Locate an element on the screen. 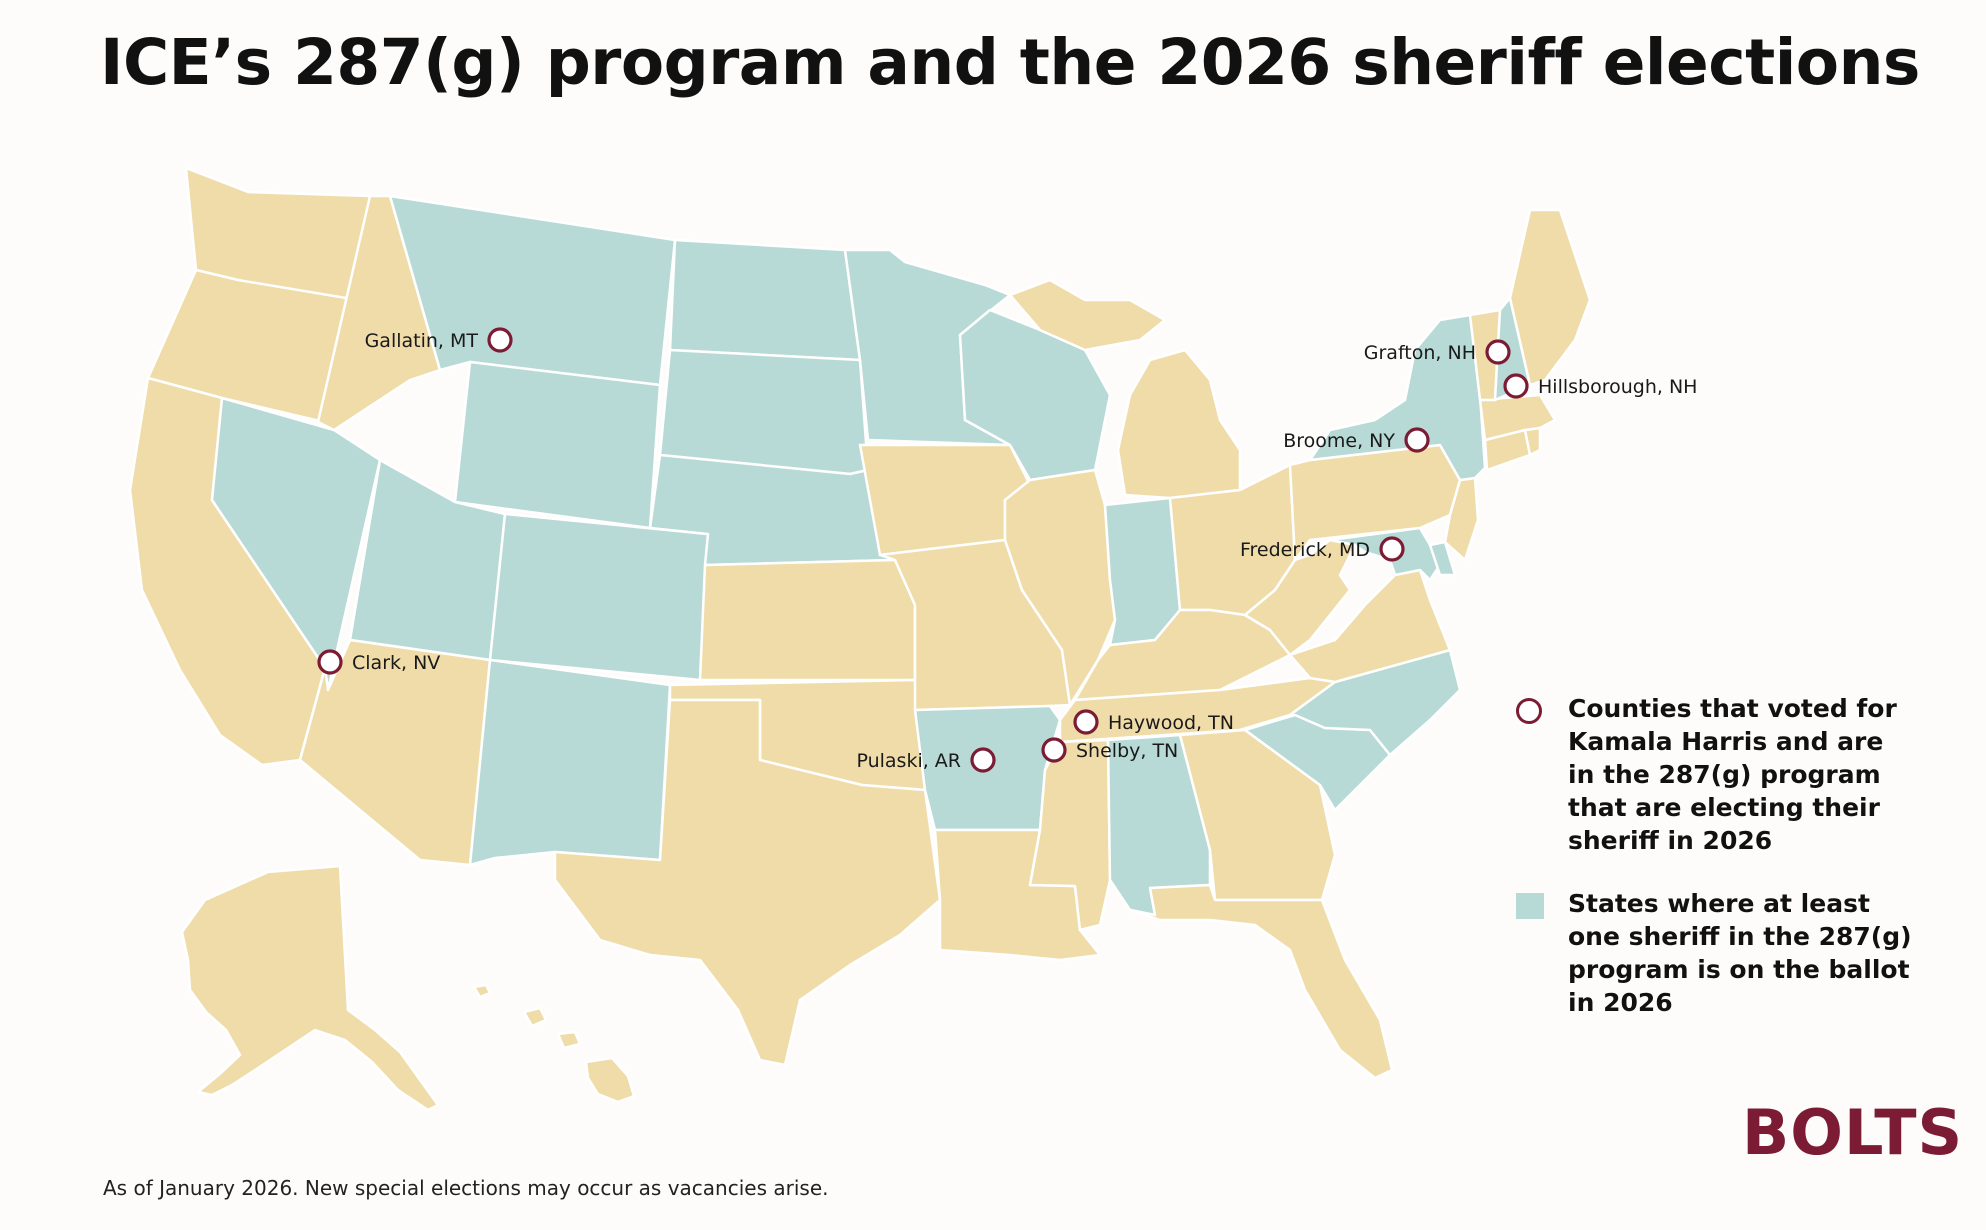  county-label: Haywood, TN is located at coordinates (1171, 723).